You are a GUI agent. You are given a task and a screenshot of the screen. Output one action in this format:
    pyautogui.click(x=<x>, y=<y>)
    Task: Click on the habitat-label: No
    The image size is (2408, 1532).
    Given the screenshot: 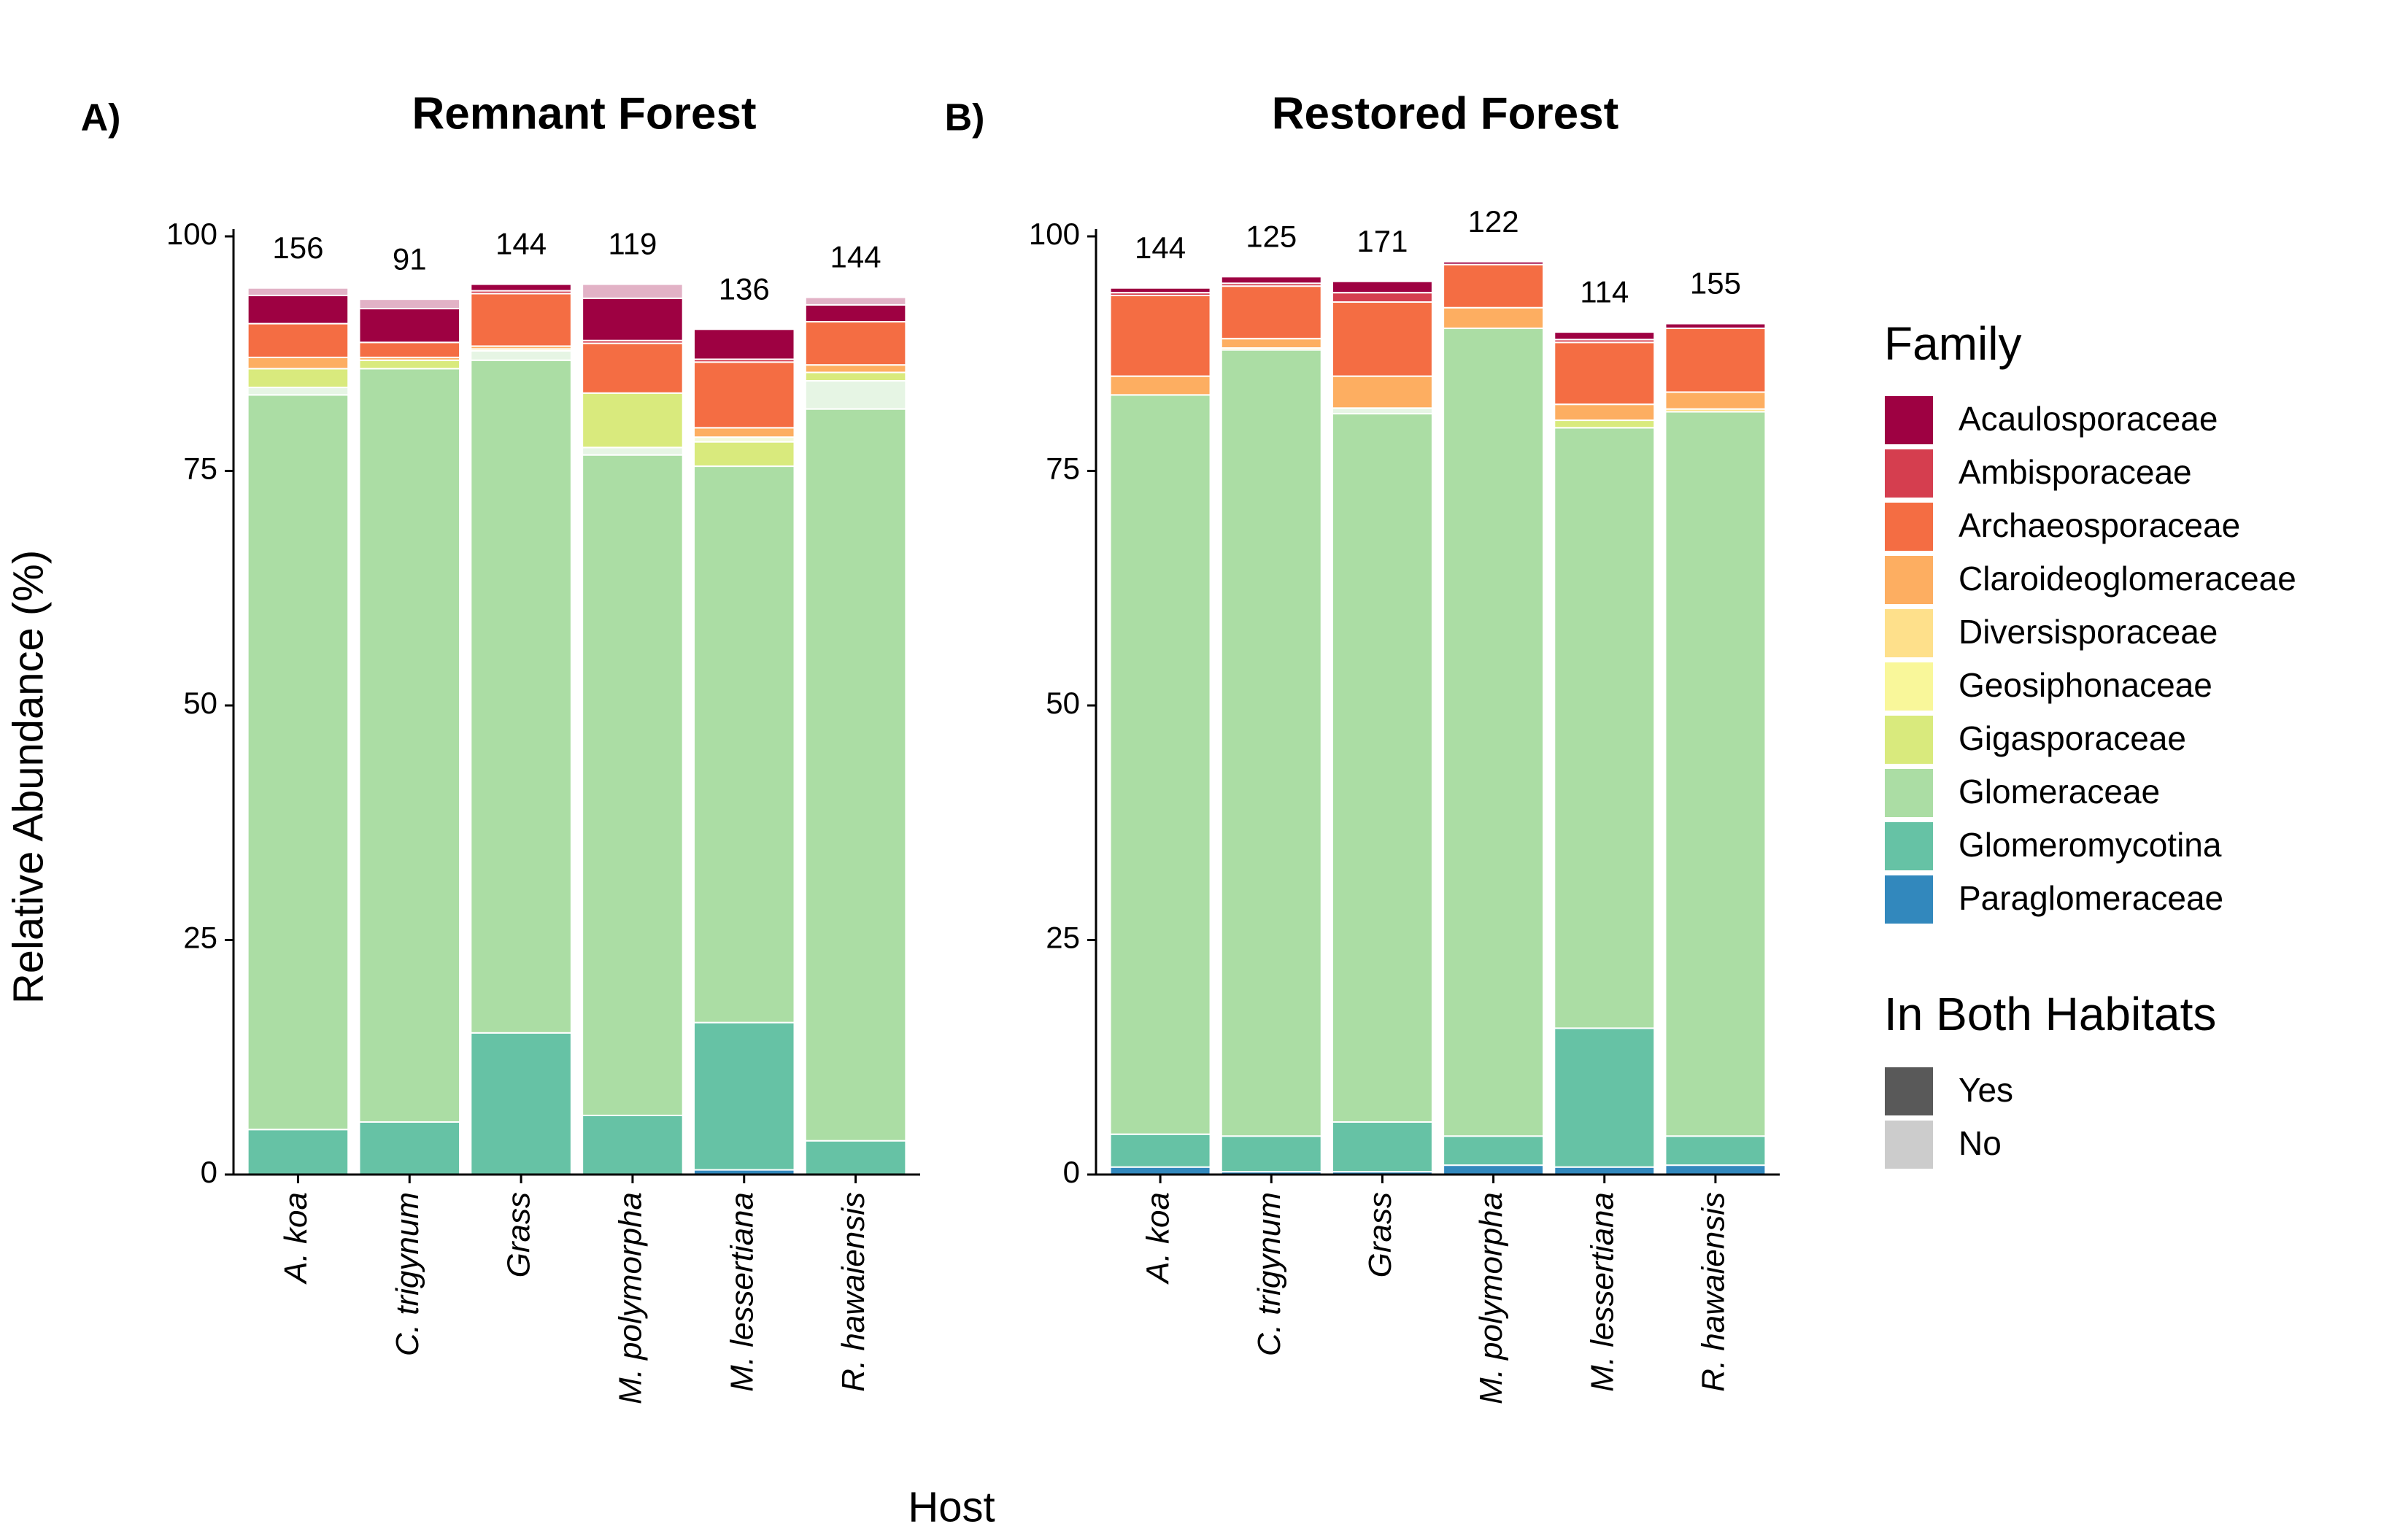 What is the action you would take?
    pyautogui.click(x=1980, y=1143)
    